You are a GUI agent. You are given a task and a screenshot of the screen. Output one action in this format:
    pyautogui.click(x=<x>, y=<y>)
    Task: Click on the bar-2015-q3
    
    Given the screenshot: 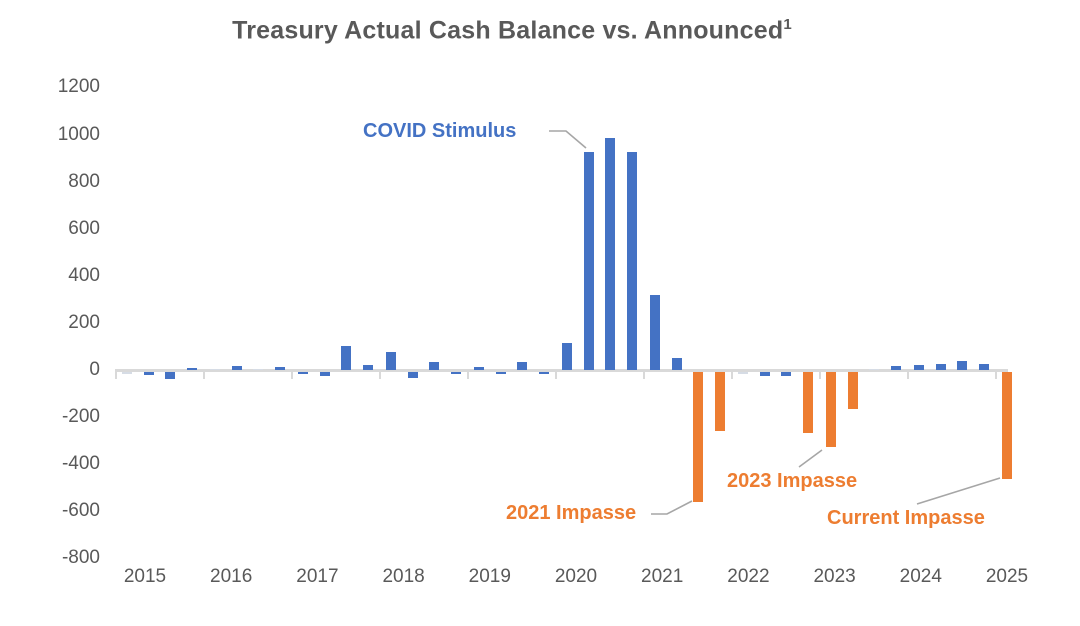 What is the action you would take?
    pyautogui.click(x=170, y=375)
    